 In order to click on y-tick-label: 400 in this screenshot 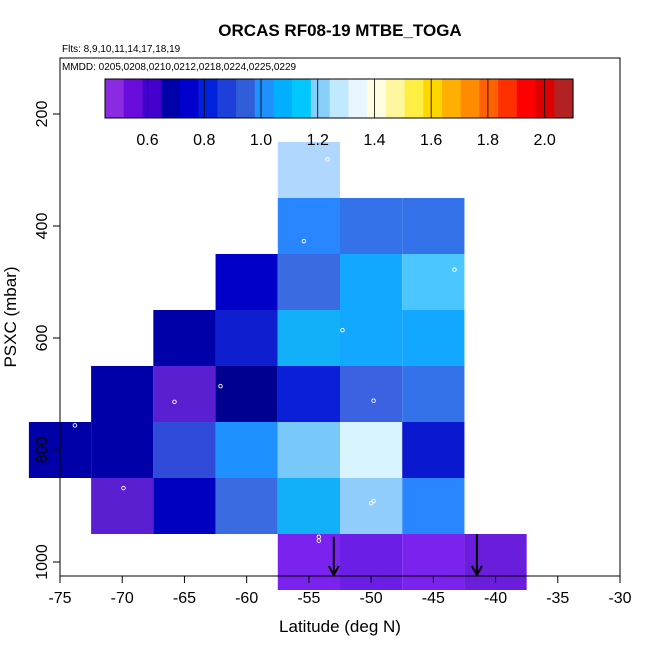, I will do `click(42, 226)`.